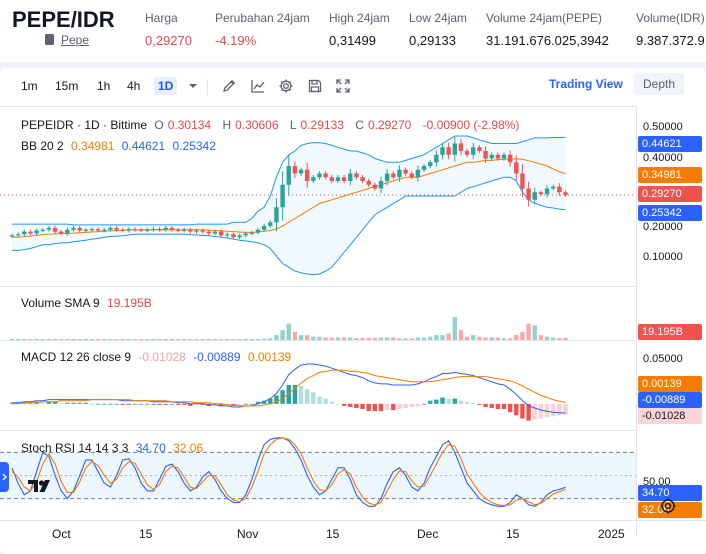  Describe the element at coordinates (293, 125) in the screenshot. I see `low-label: L` at that location.